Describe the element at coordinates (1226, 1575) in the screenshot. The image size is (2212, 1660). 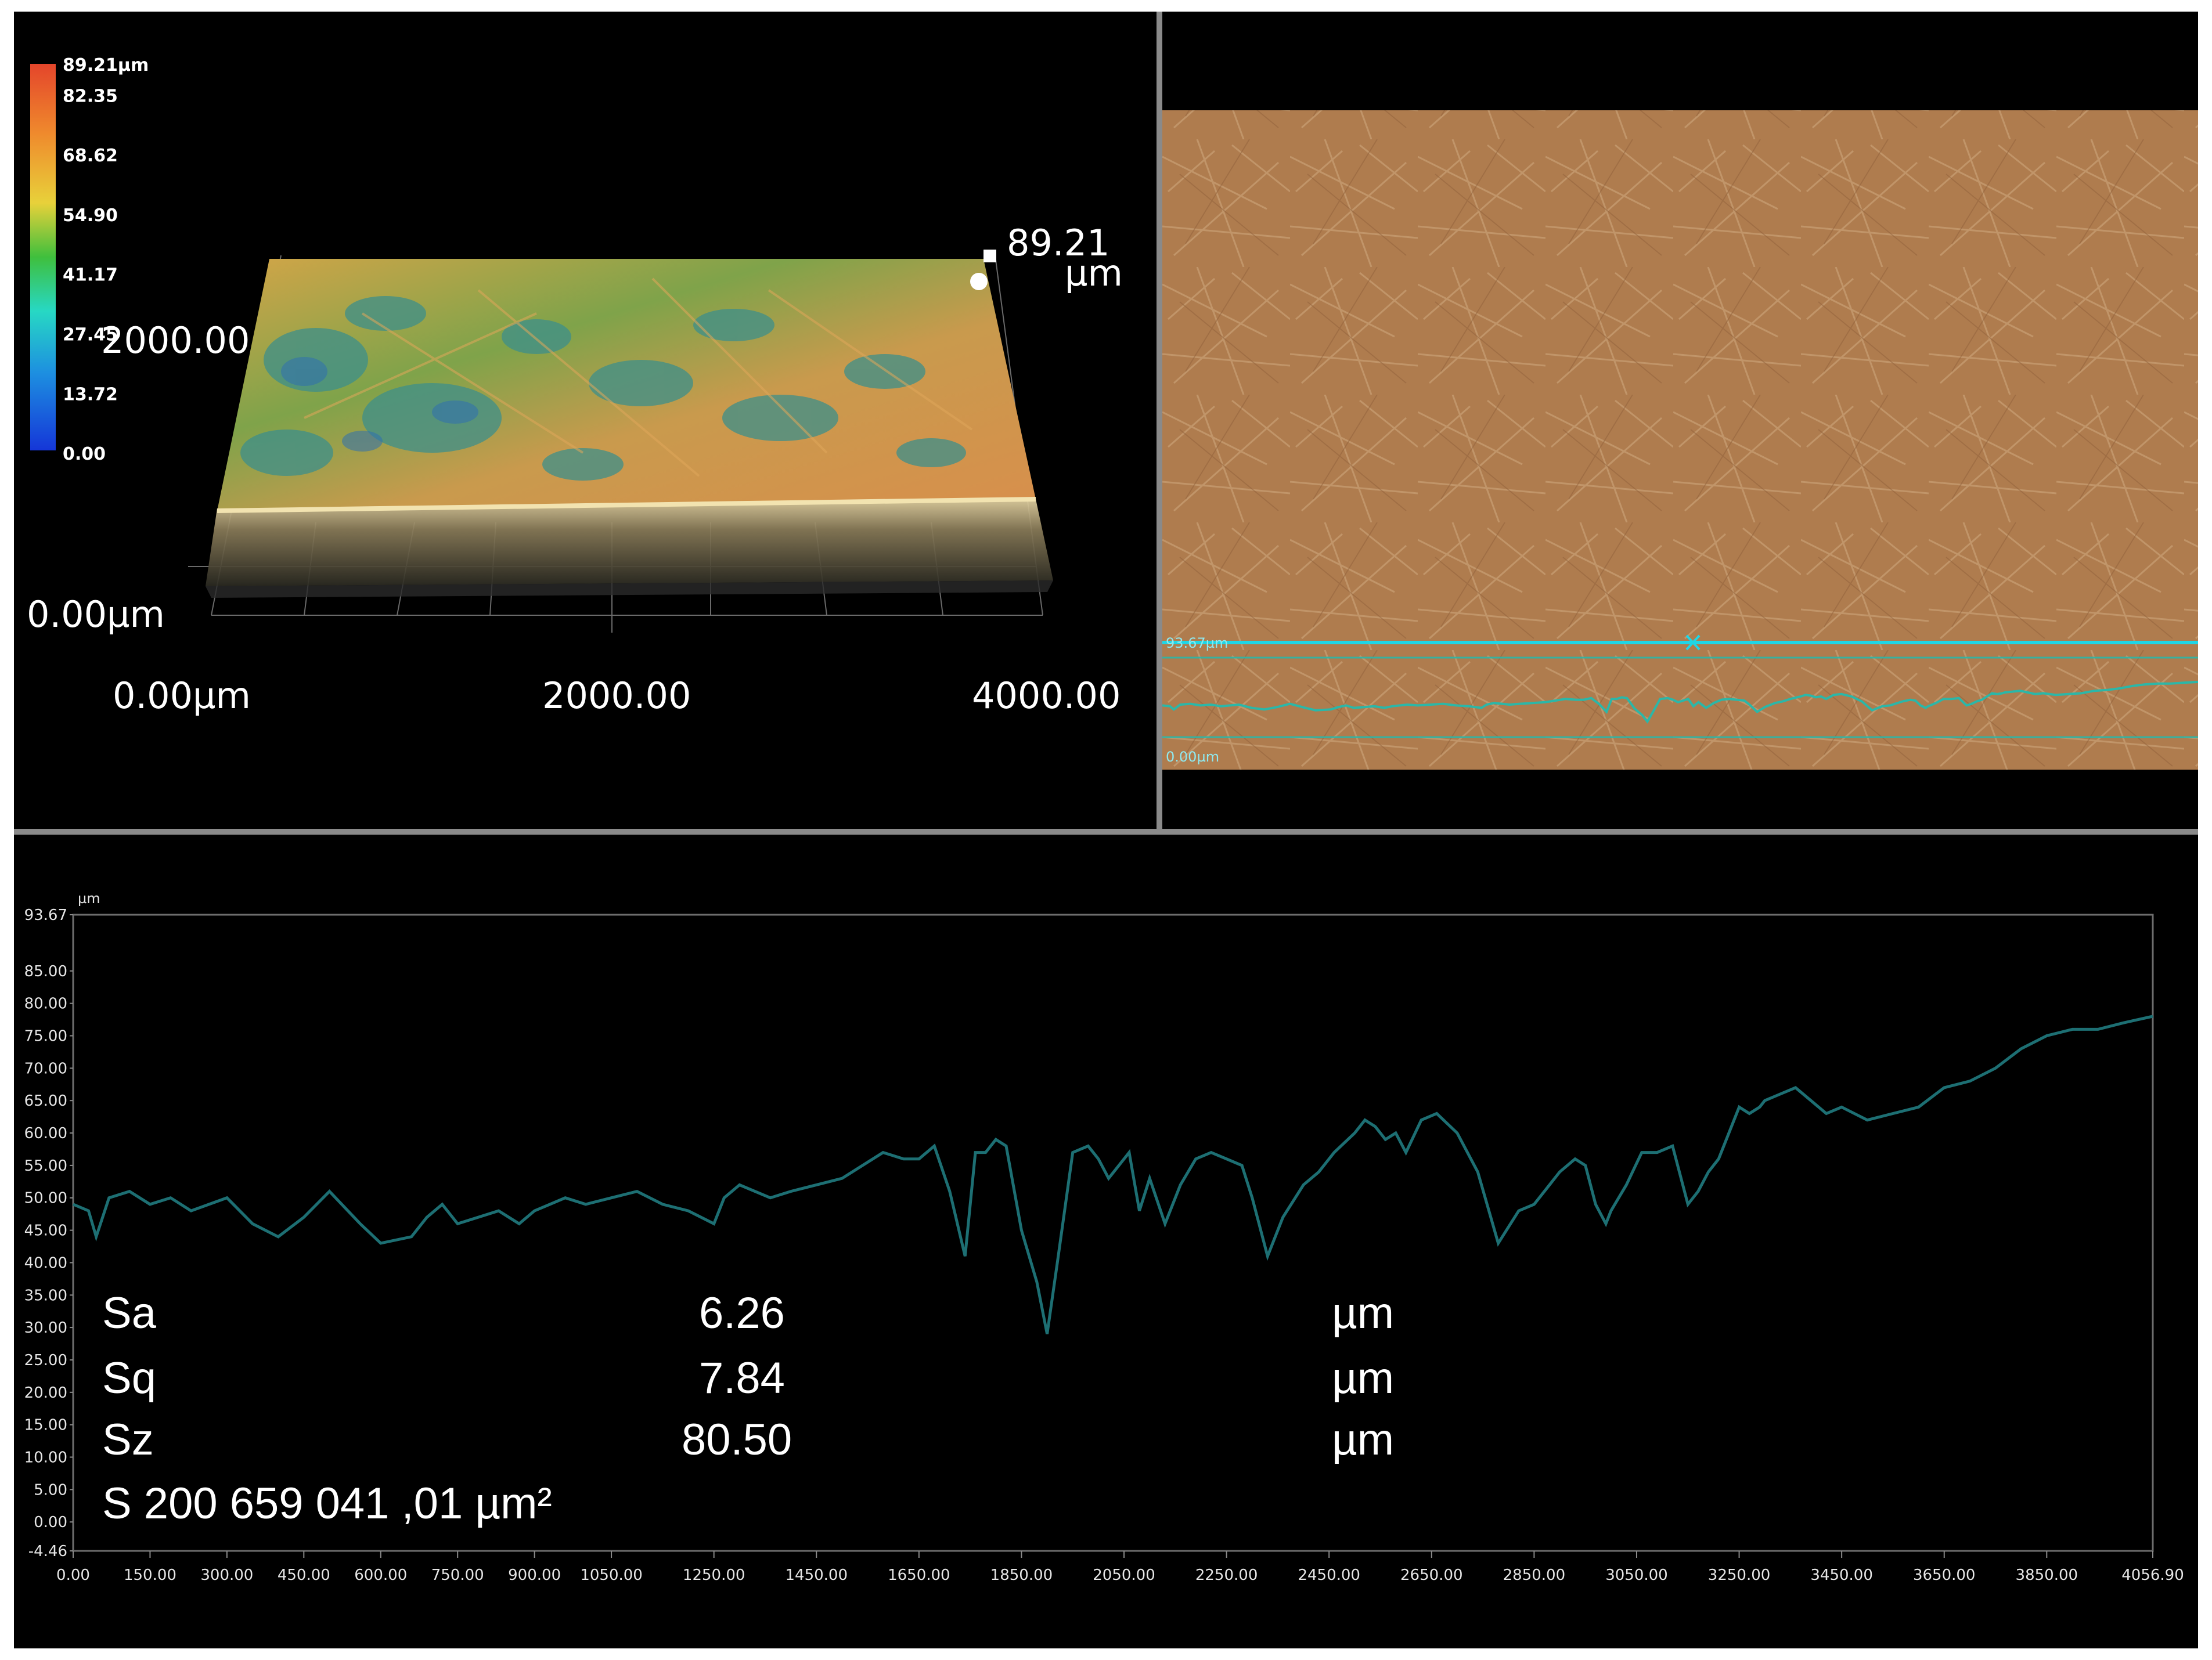
I see `x-tick-label: 2250.00` at that location.